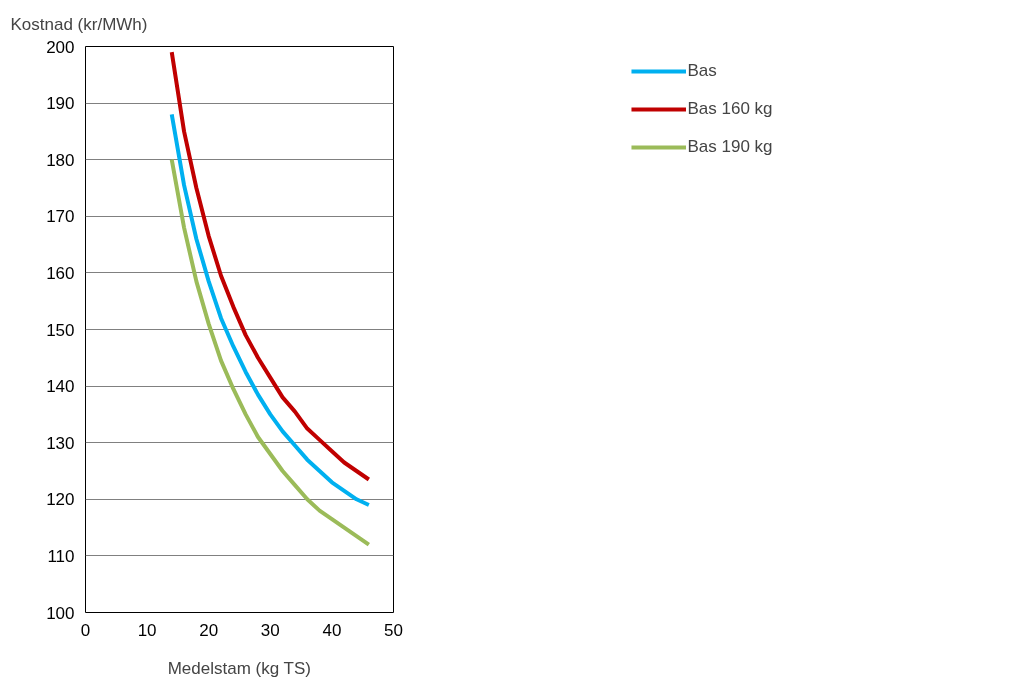 The height and width of the screenshot is (686, 1014). I want to click on y-tick-label: 150, so click(60, 330).